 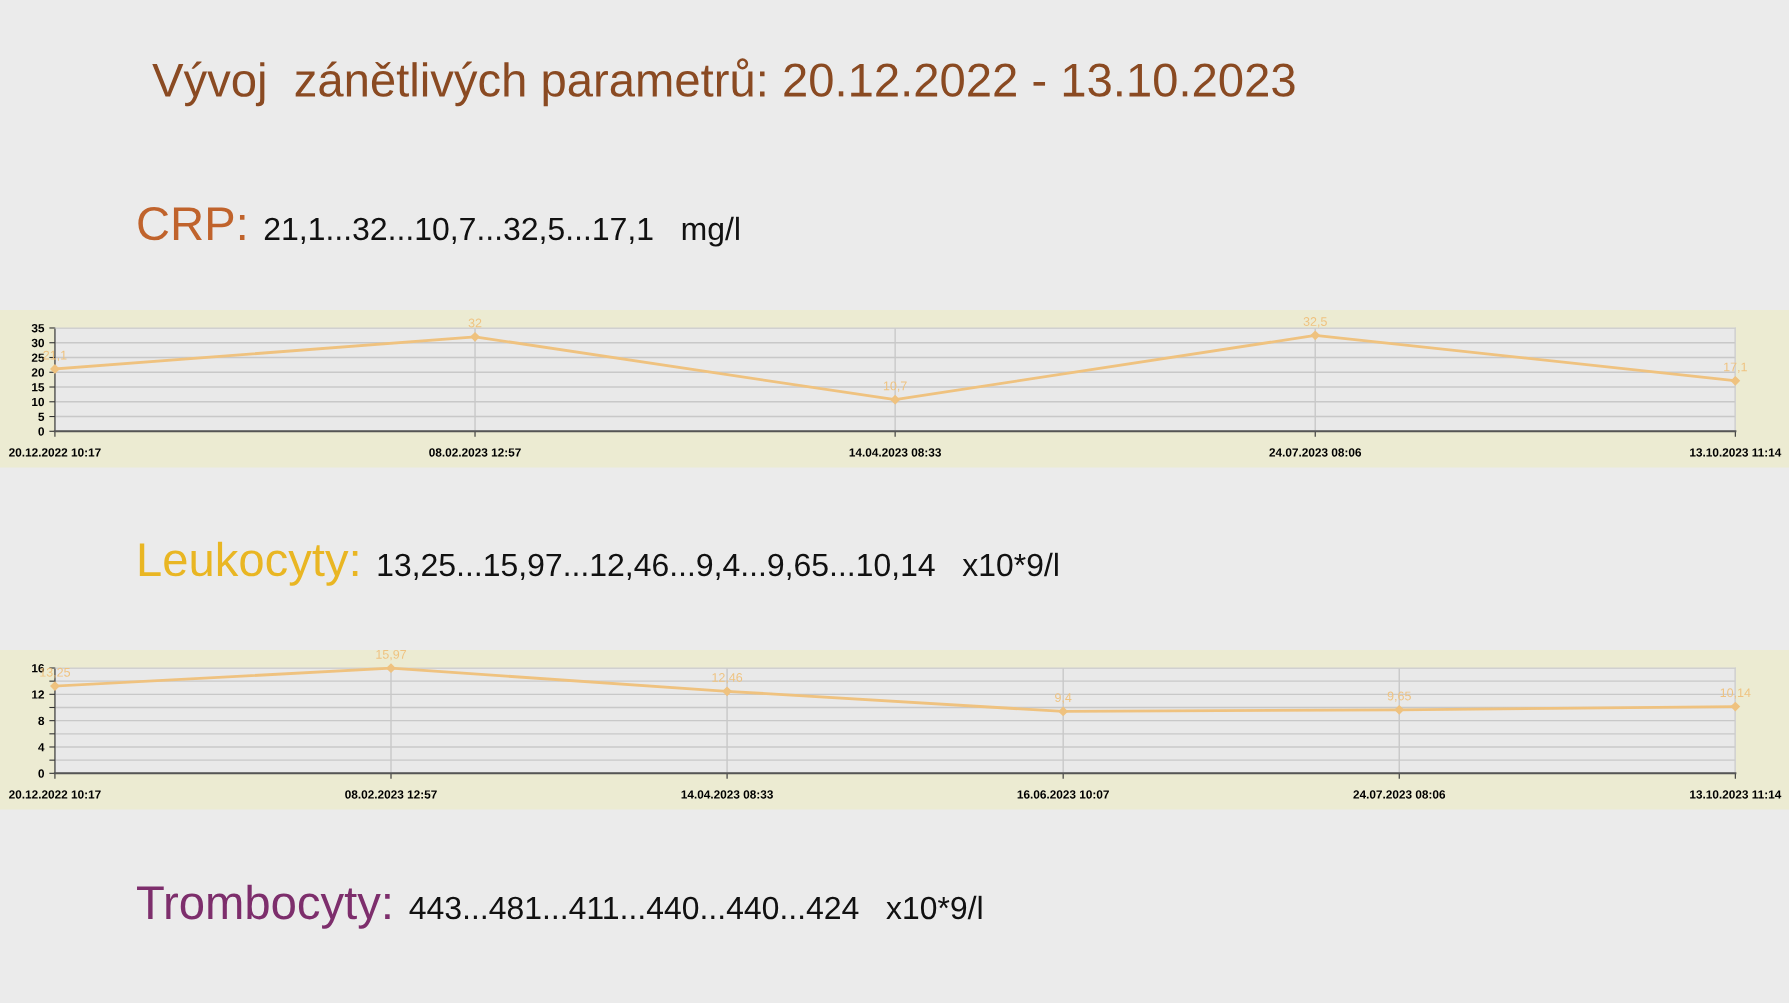 I want to click on y-tick-label: 20, so click(x=38, y=372).